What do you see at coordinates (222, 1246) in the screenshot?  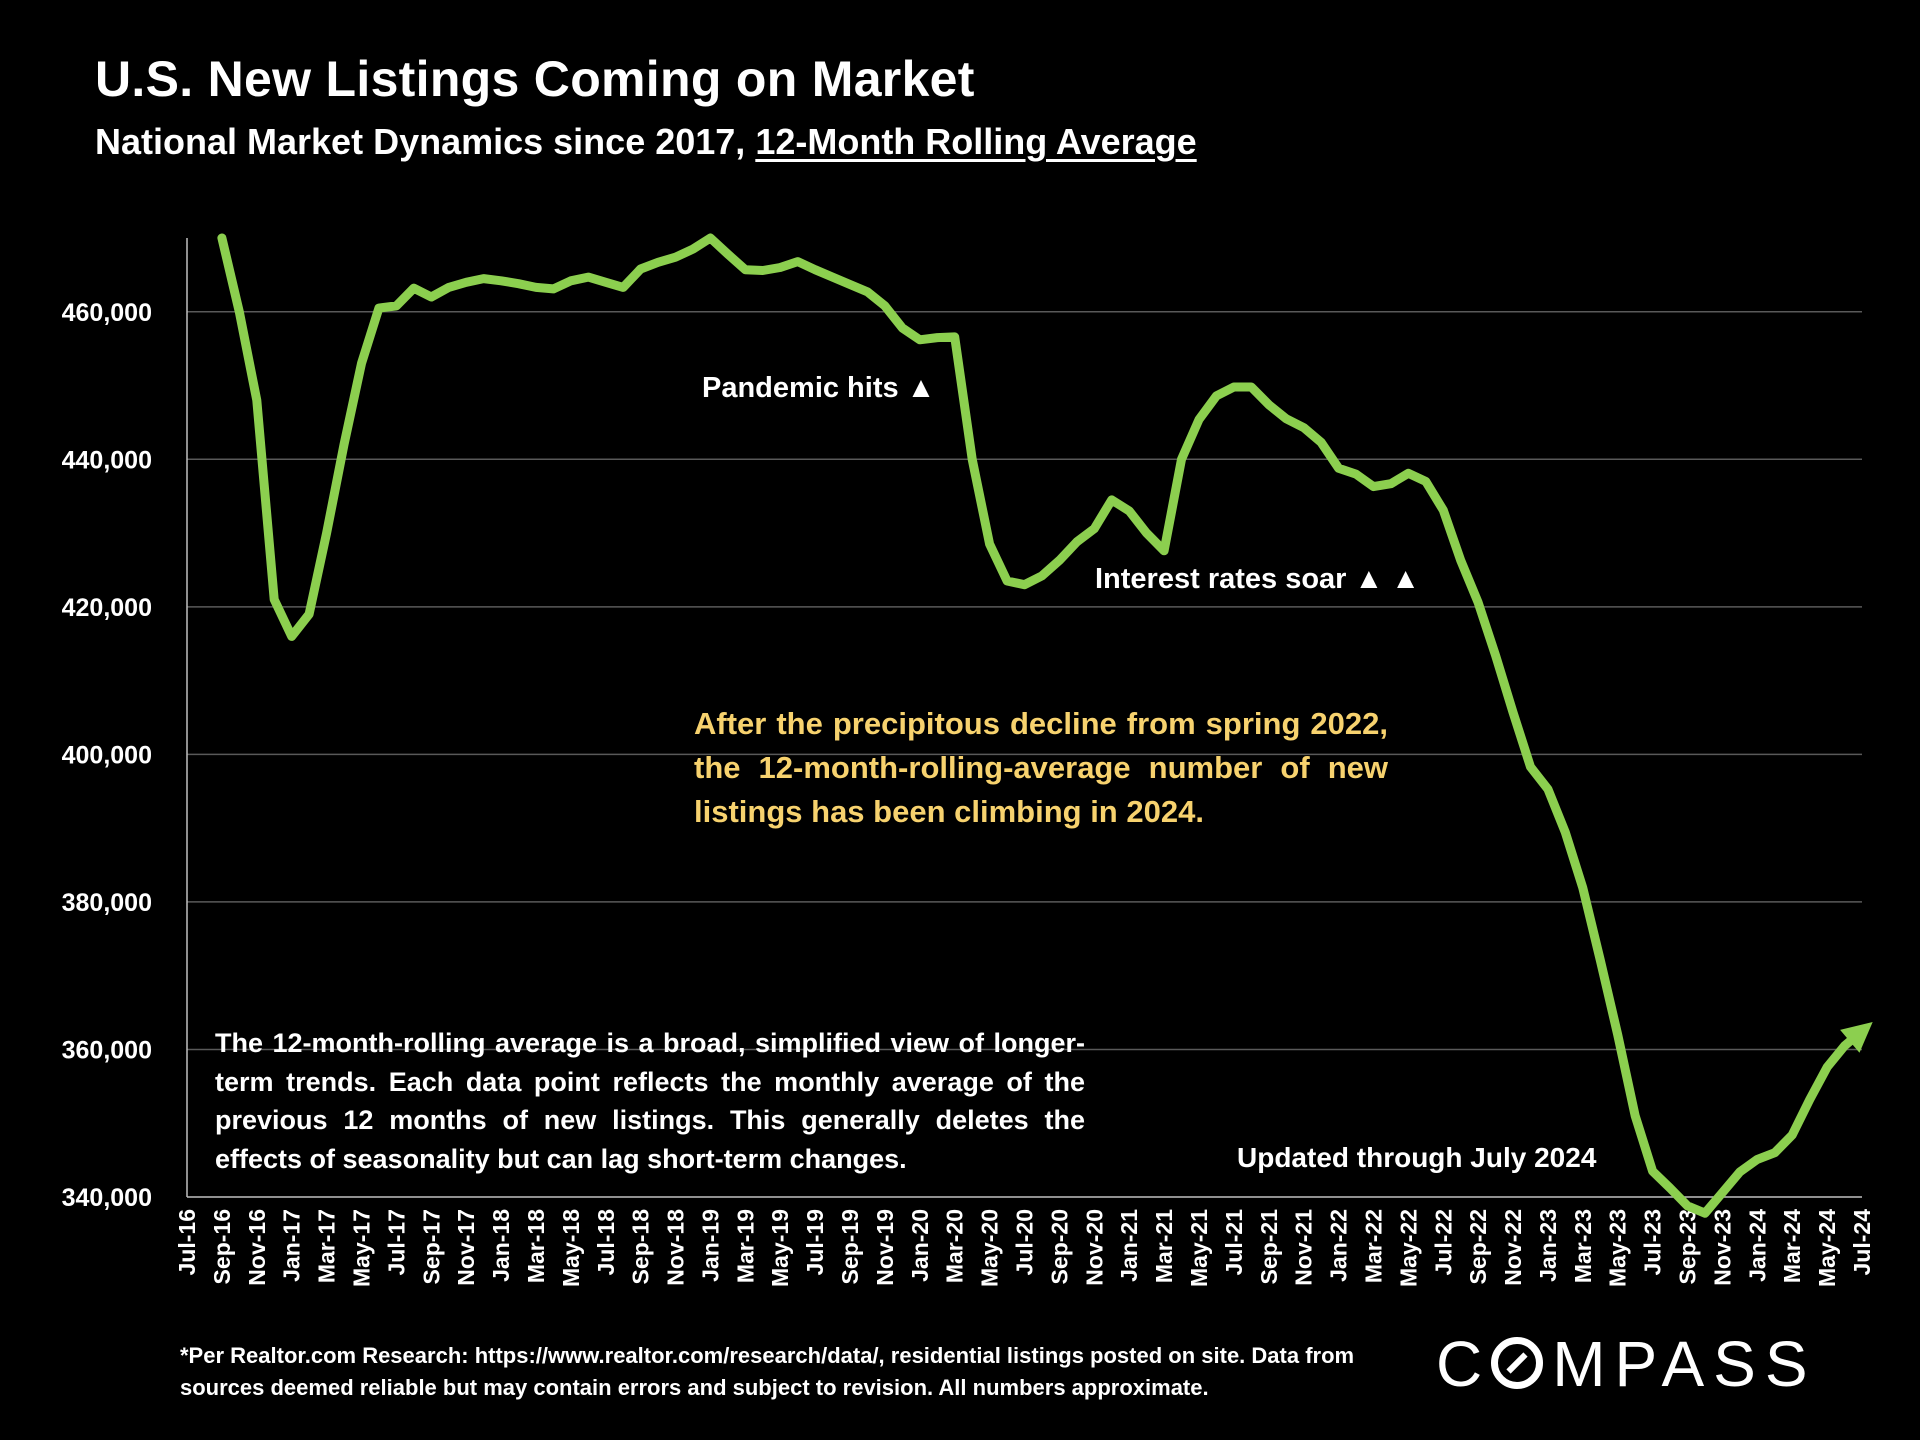 I see `x-tick-label: Sep-16` at bounding box center [222, 1246].